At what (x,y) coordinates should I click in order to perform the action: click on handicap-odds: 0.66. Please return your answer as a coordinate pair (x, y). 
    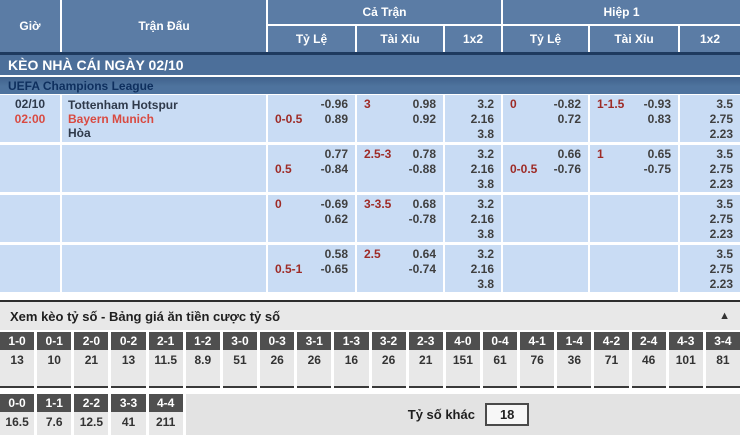
    Looking at the image, I should click on (569, 154).